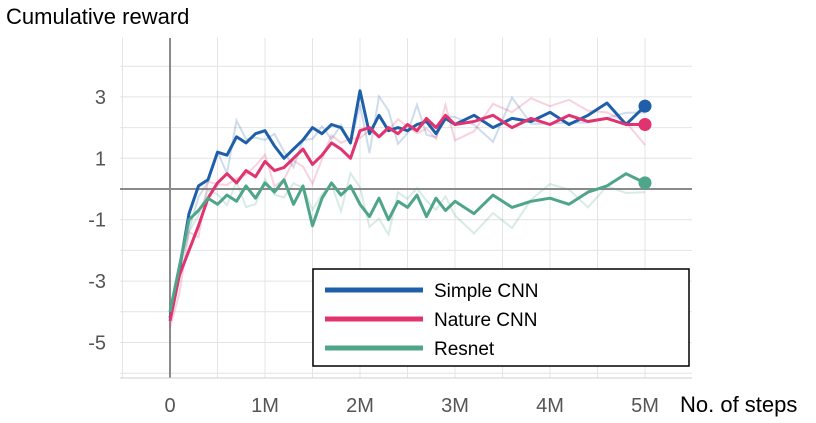 This screenshot has height=423, width=816. What do you see at coordinates (550, 406) in the screenshot?
I see `x-tick-label: 4M` at bounding box center [550, 406].